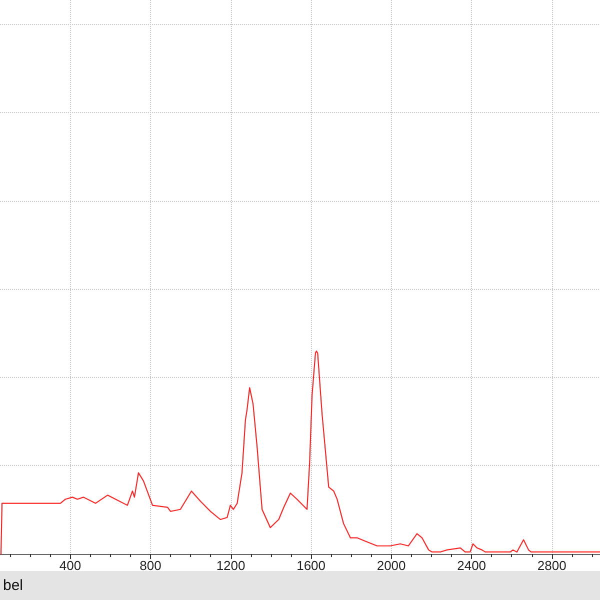 The width and height of the screenshot is (600, 600). Describe the element at coordinates (13, 586) in the screenshot. I see `x-axis-title: bel` at that location.